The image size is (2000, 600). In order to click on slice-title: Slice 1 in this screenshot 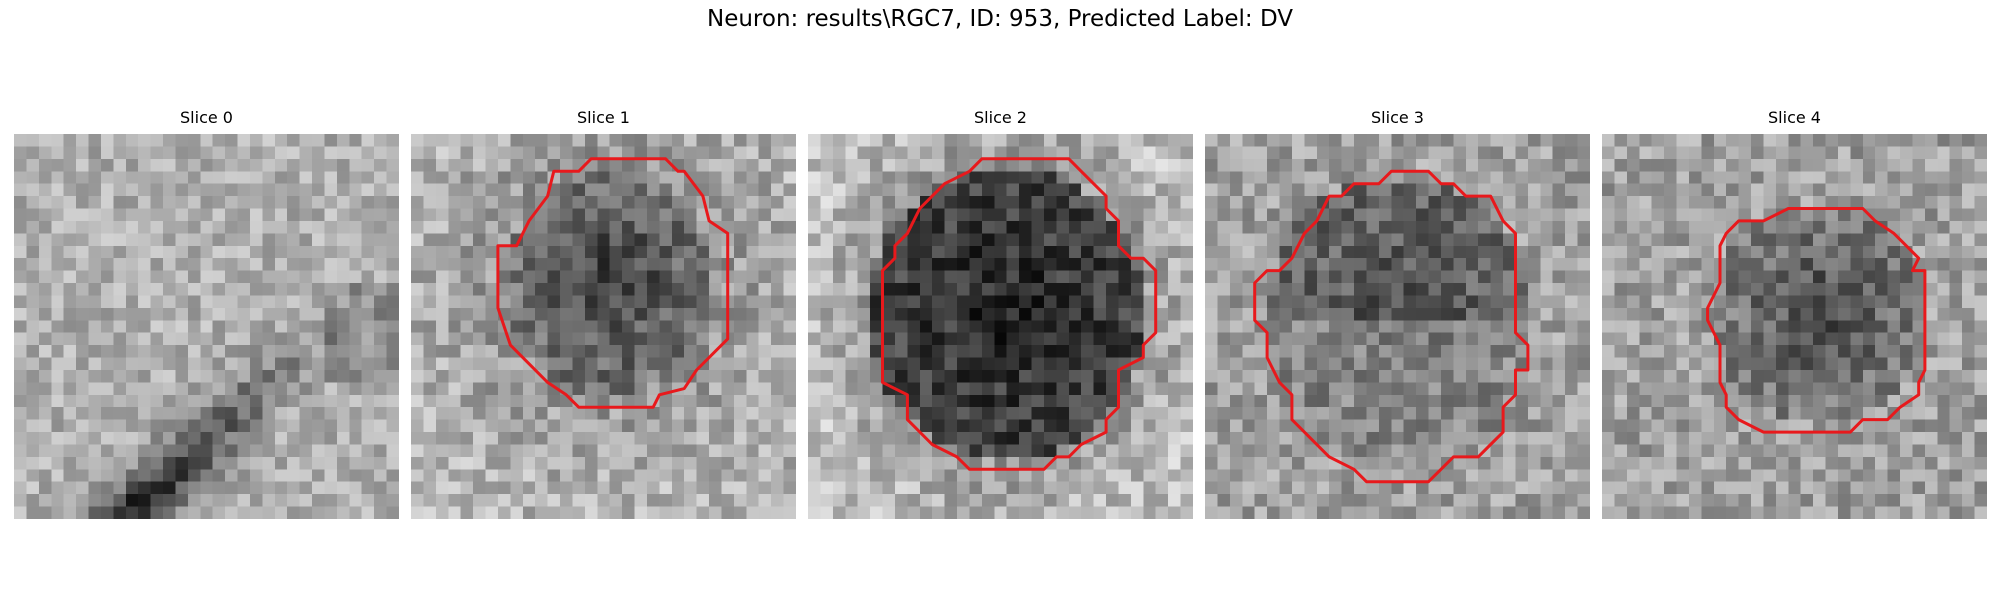, I will do `click(603, 117)`.